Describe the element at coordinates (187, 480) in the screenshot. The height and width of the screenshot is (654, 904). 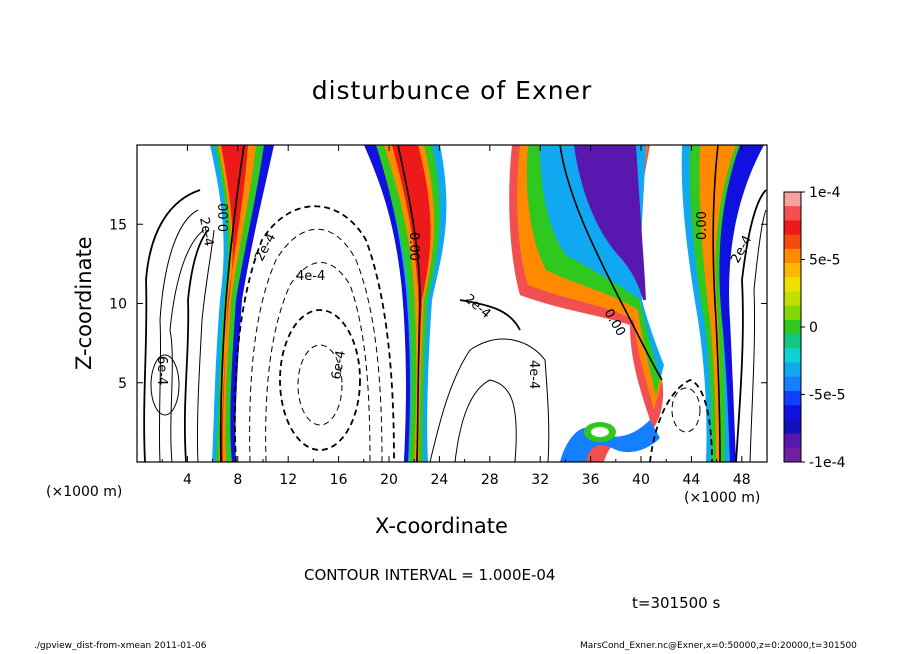
I see `x-tick-label: 4` at that location.